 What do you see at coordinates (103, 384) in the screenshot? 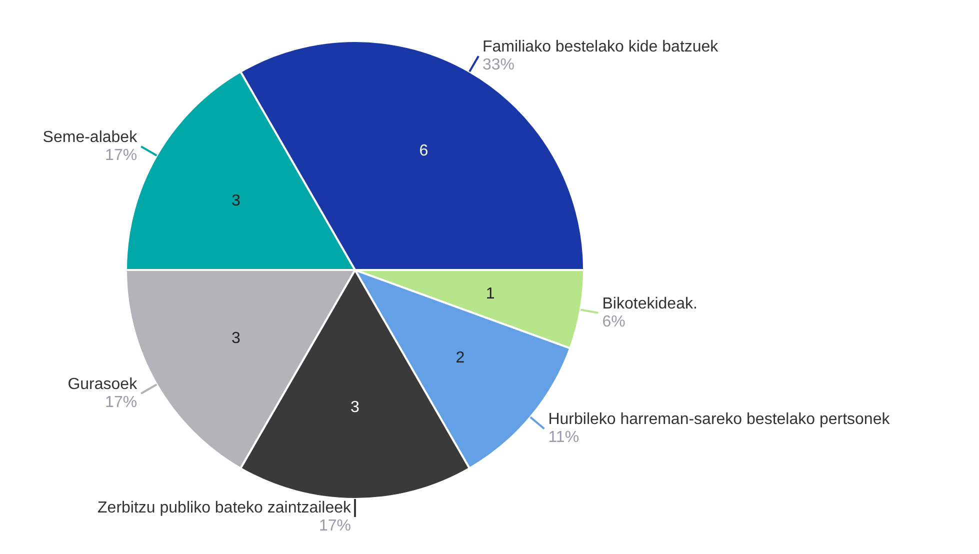
I see `slice-label: Gurasoek` at bounding box center [103, 384].